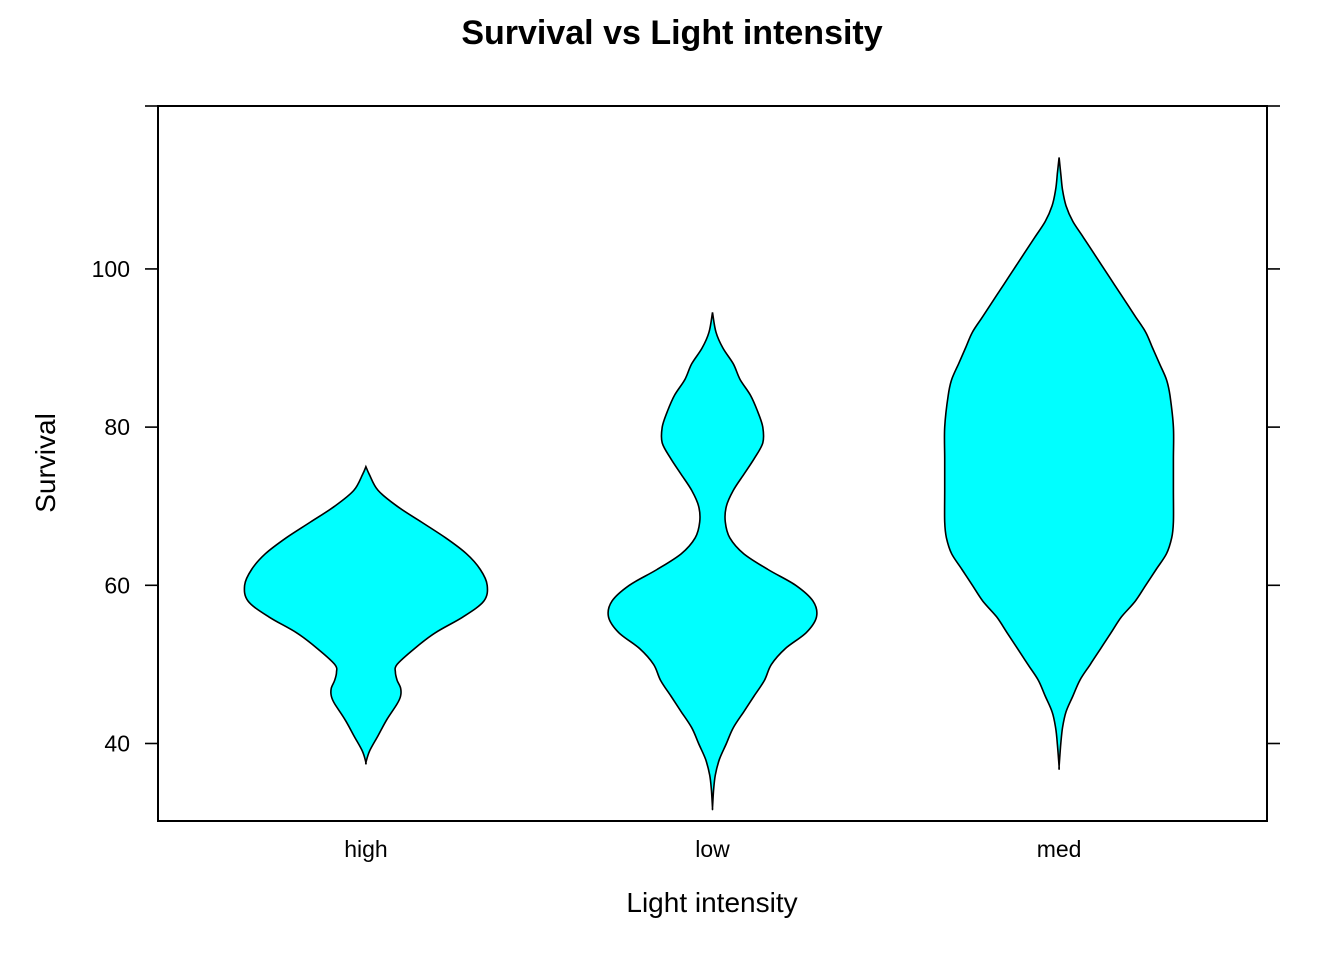 Image resolution: width=1344 pixels, height=960 pixels. I want to click on y-axis-label: Survival, so click(45, 463).